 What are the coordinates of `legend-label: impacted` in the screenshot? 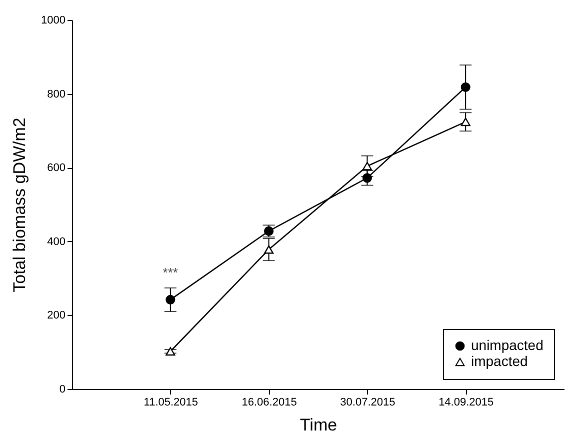 It's located at (499, 361).